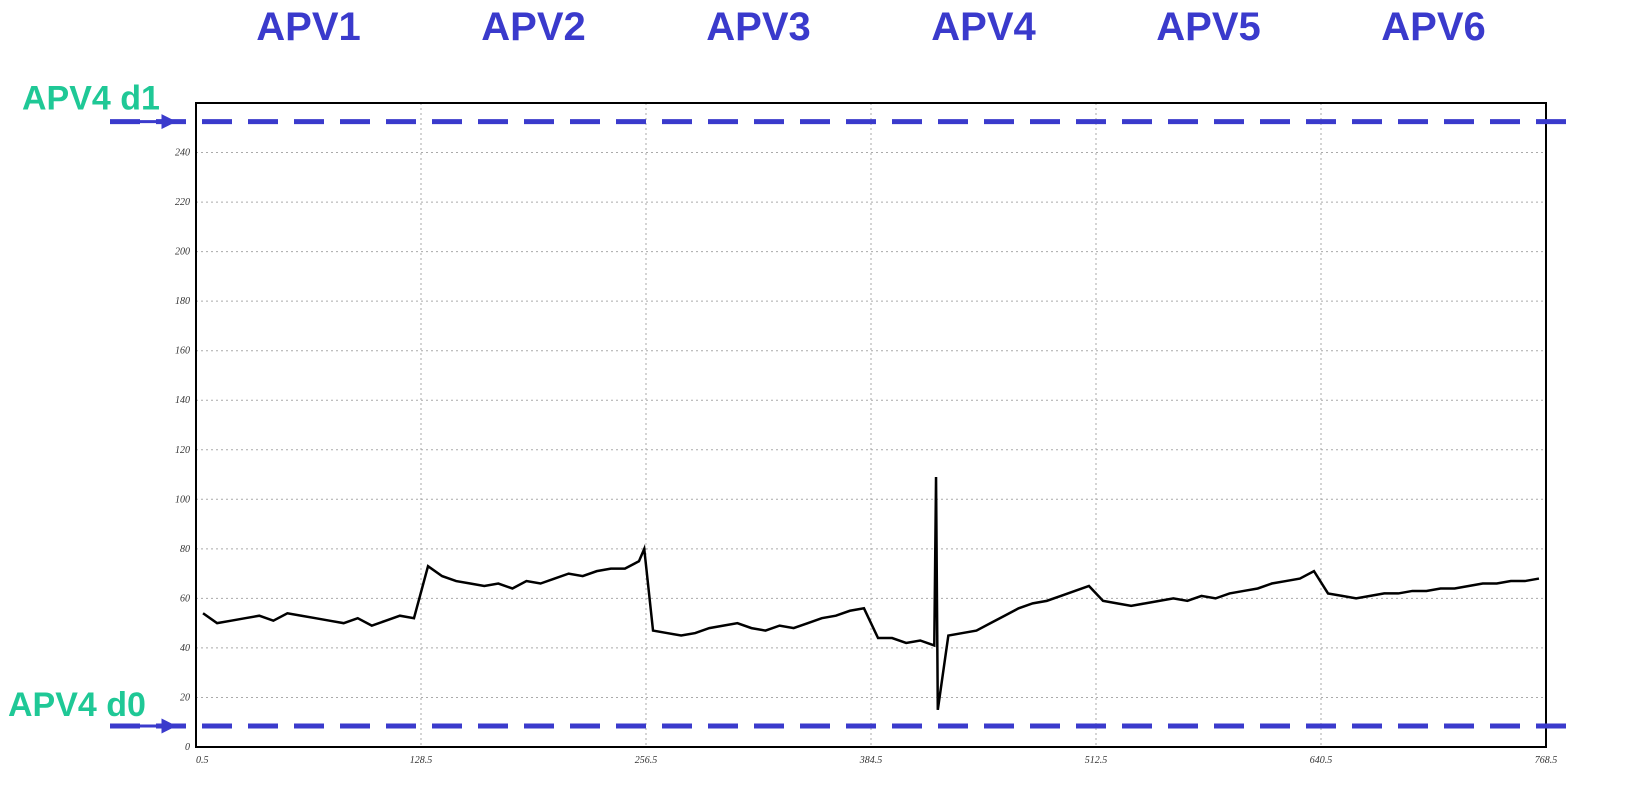  I want to click on segment-label: APV6, so click(1433, 27).